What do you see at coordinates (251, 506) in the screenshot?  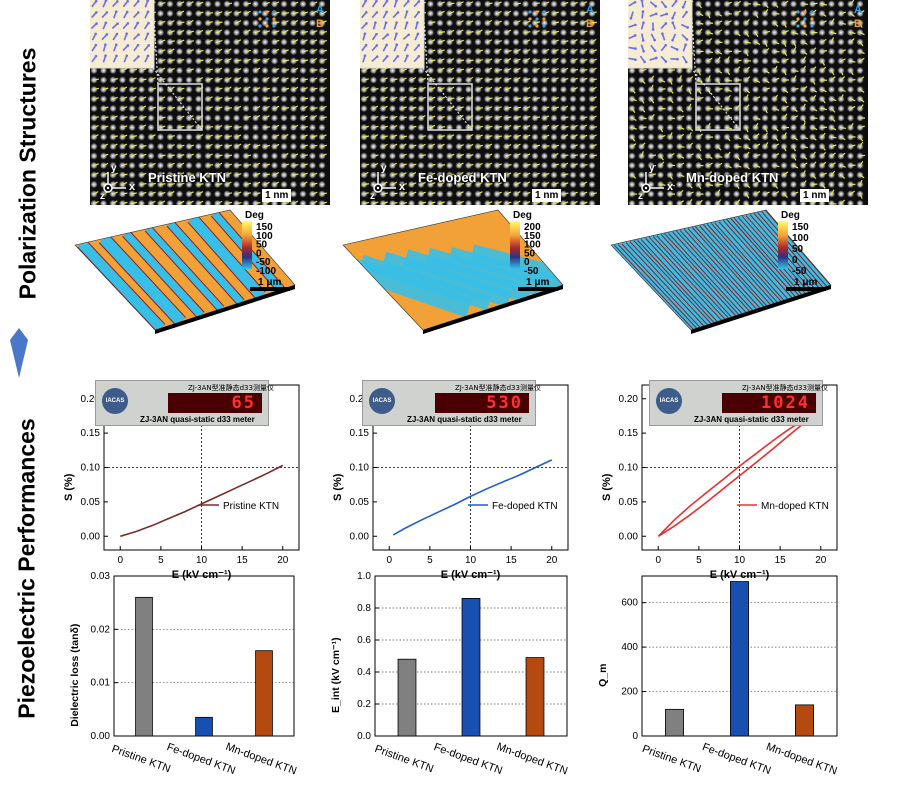 I see `legend-label: Pristine KTN` at bounding box center [251, 506].